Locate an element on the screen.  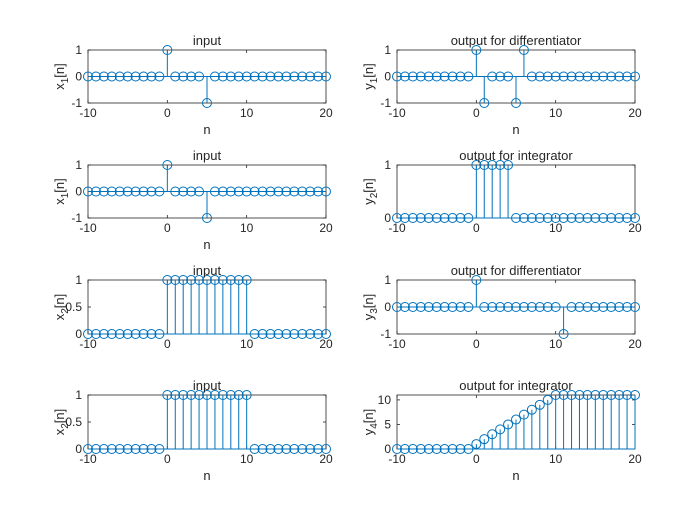
subplot-title: output for differentiator is located at coordinates (516, 270).